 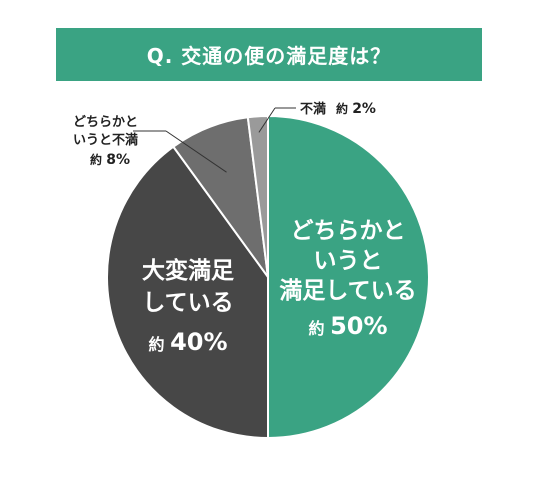 I want to click on slice-0-label-line-0: どちらかと, so click(x=348, y=231).